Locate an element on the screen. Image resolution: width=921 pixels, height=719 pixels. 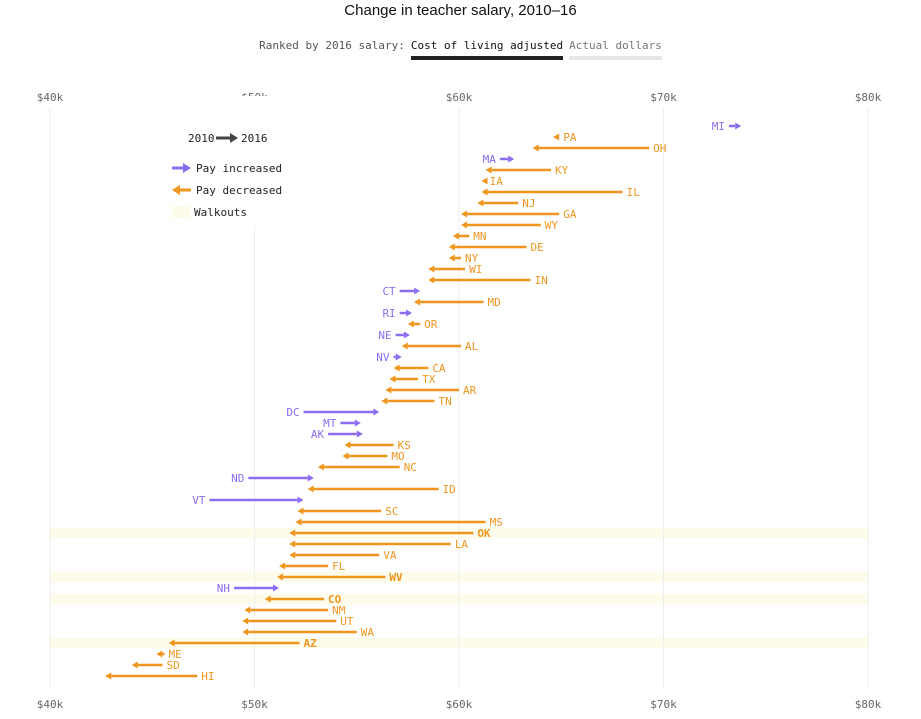
state-label: MA is located at coordinates (490, 159).